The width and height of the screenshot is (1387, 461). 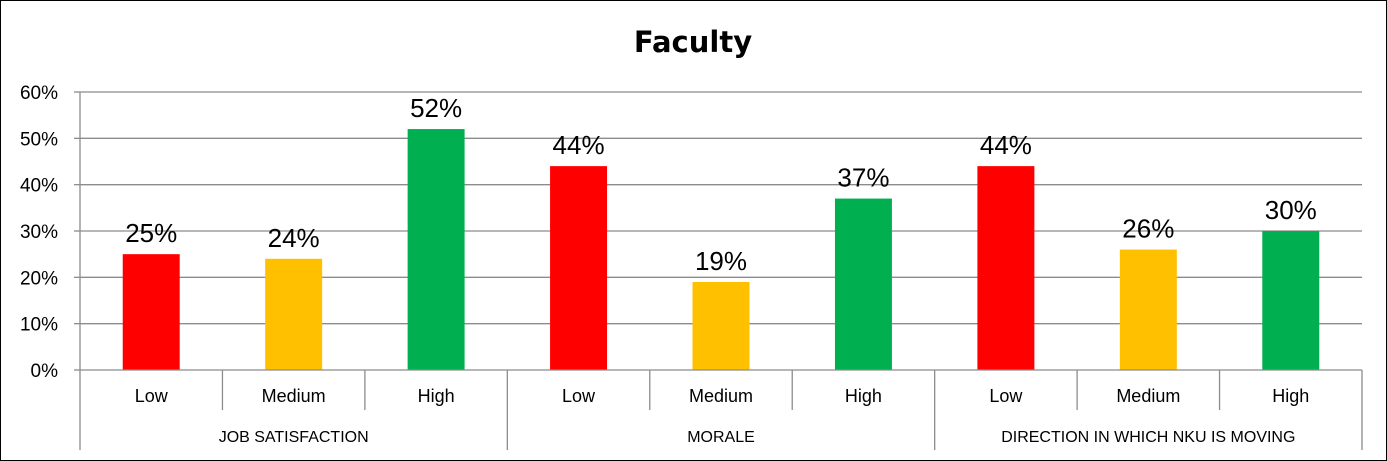 I want to click on data-label: 19%, so click(x=721, y=261).